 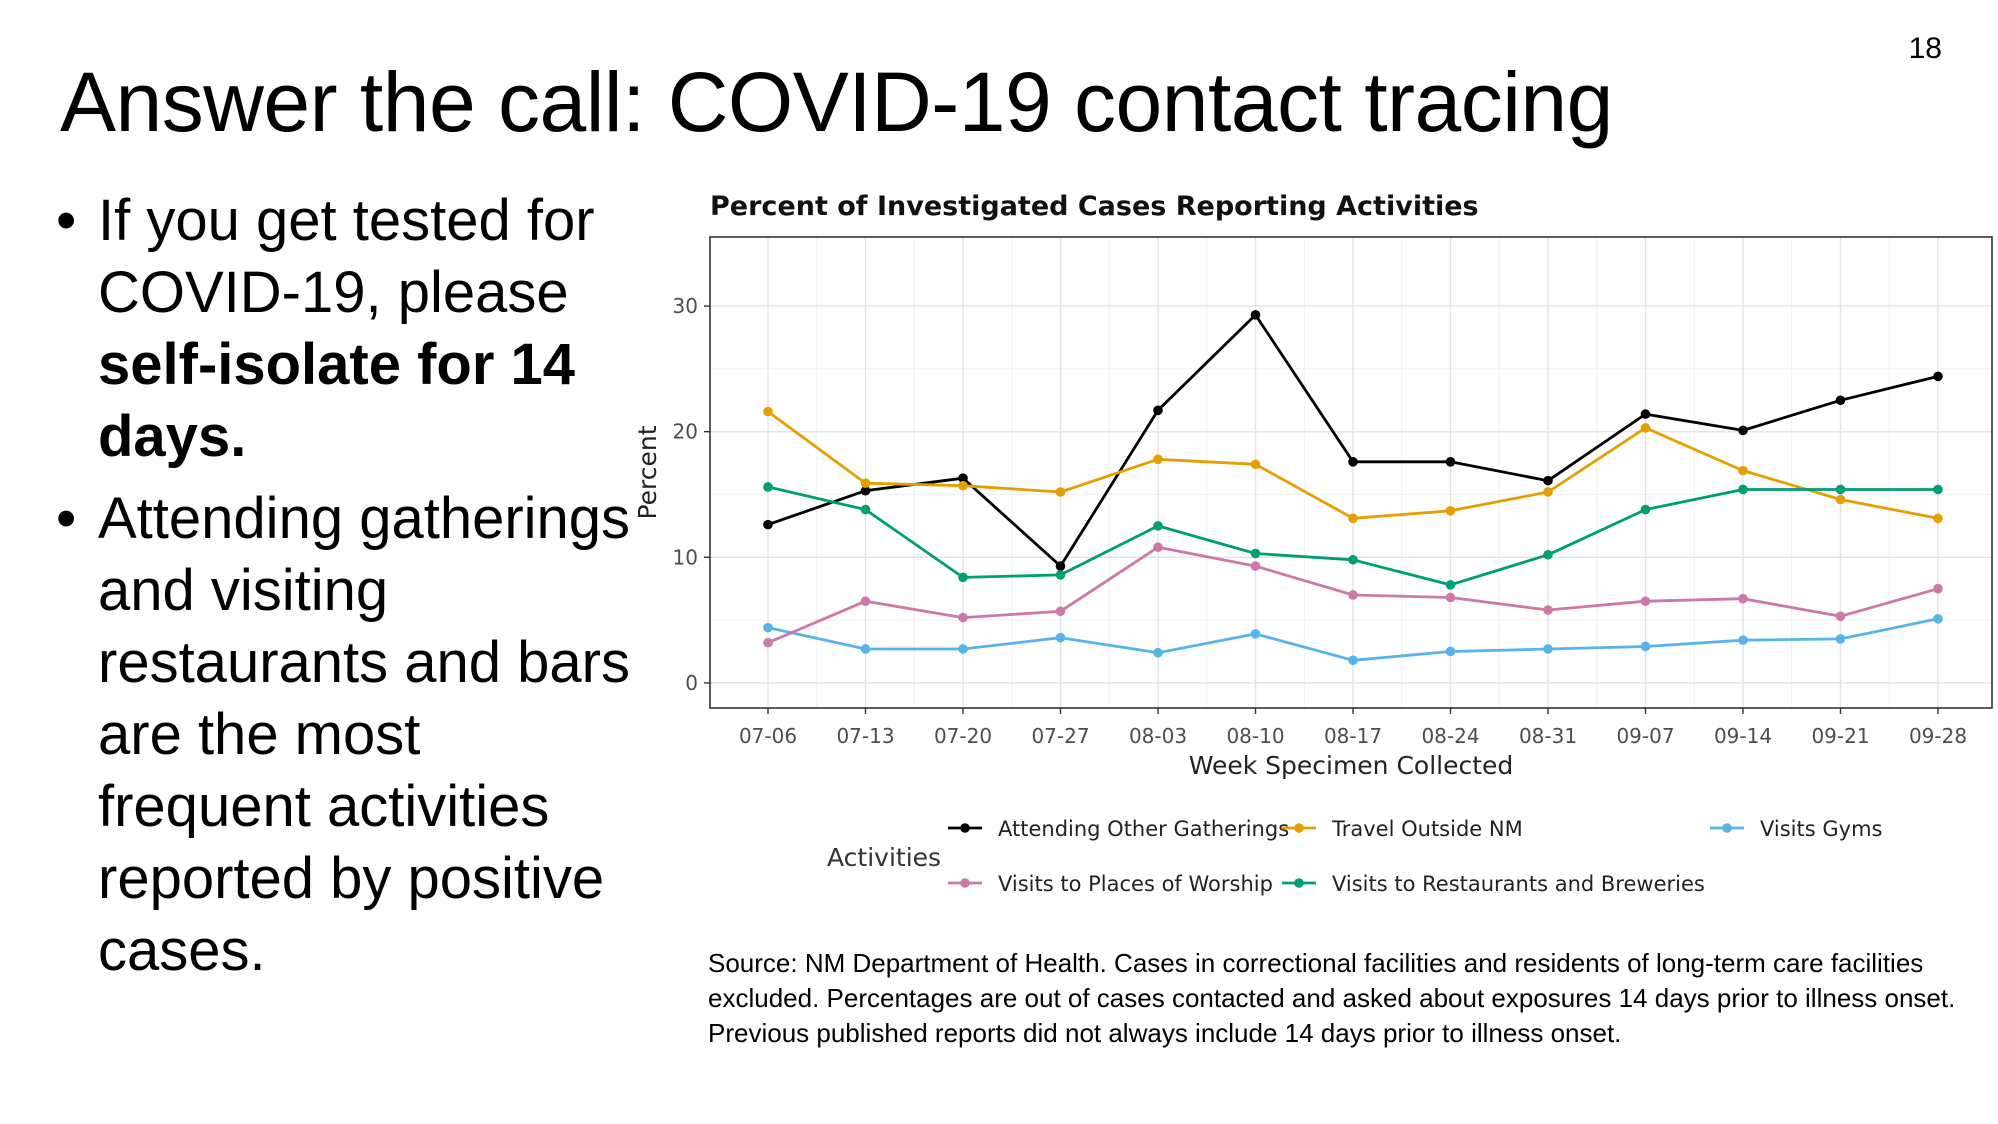 I want to click on y-tick-label: 10, so click(x=685, y=557).